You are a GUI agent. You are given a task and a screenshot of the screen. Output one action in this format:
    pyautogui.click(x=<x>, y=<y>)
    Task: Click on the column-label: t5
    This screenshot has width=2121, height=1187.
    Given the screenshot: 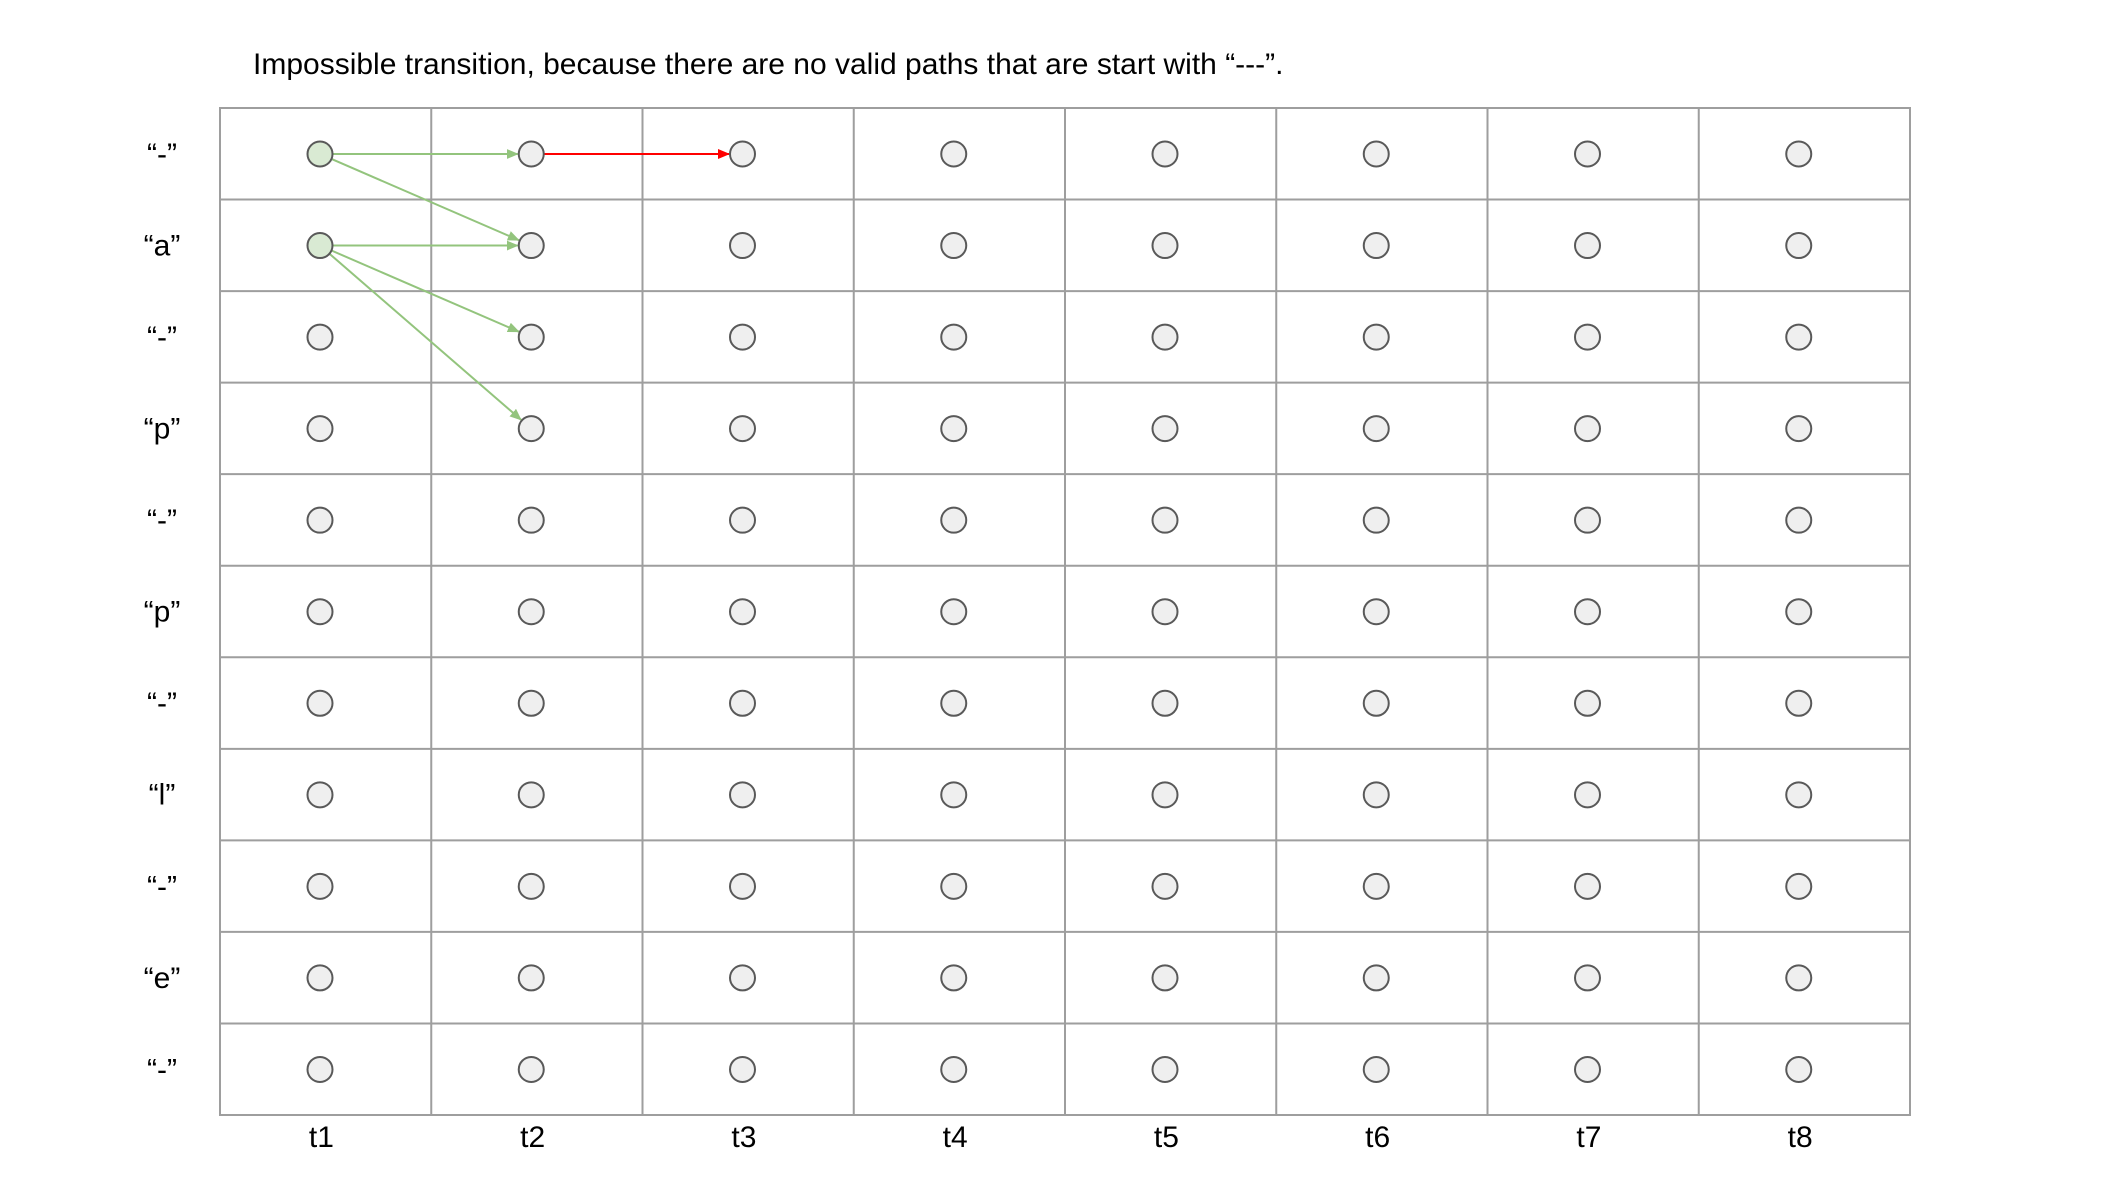 What is the action you would take?
    pyautogui.click(x=1166, y=1137)
    